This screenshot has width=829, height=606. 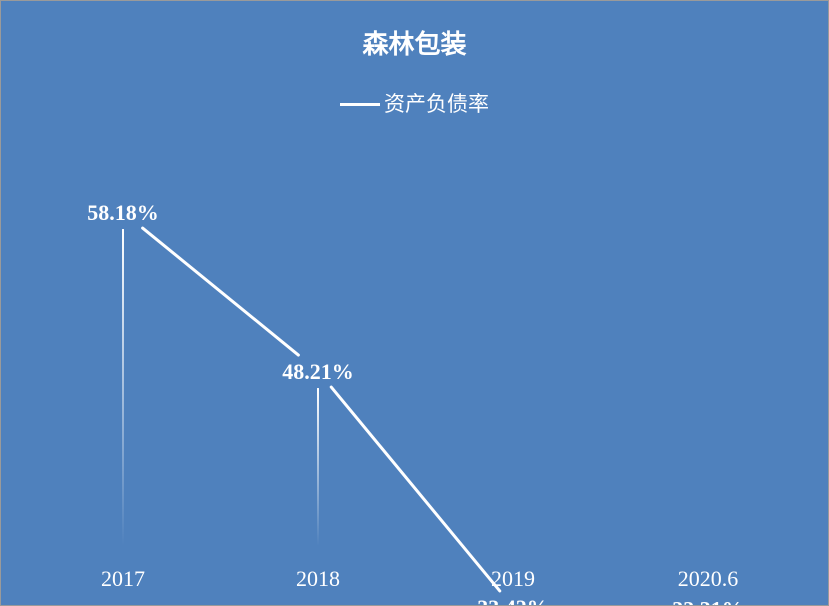 I want to click on x-tick-label: 2017, so click(x=123, y=578).